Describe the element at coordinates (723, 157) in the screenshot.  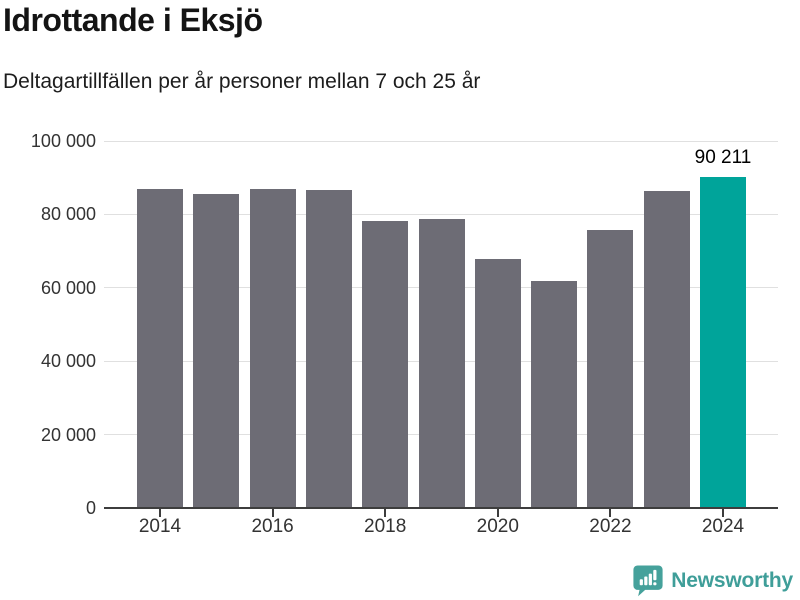
I see `bar-value-label: 90 211` at that location.